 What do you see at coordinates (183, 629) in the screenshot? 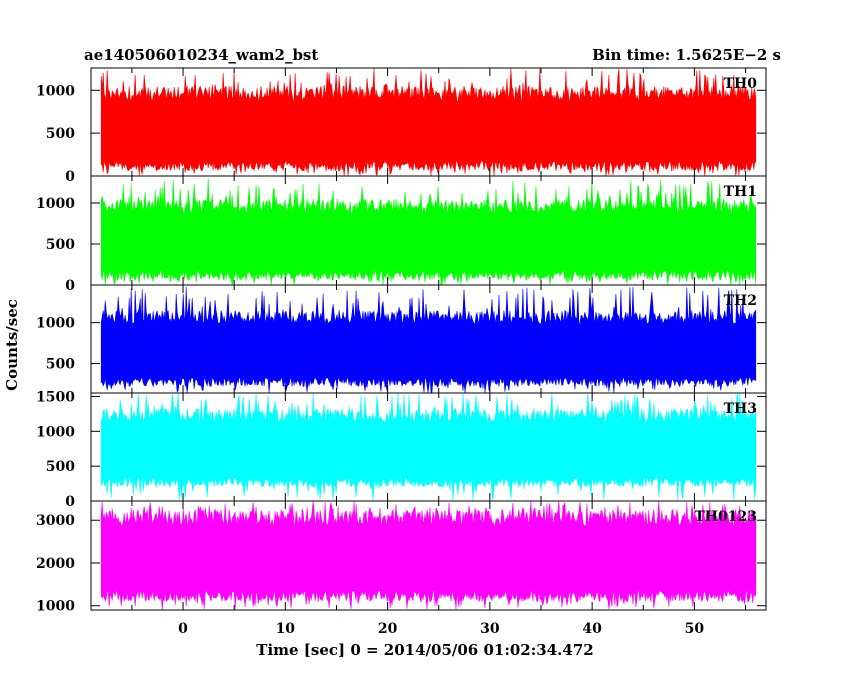
I see `x-tick-label: 0` at bounding box center [183, 629].